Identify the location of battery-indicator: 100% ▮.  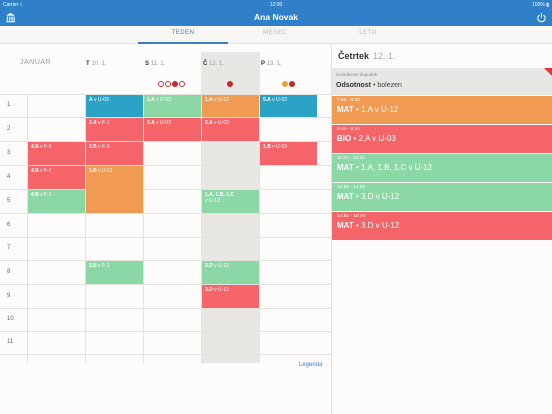
(540, 5).